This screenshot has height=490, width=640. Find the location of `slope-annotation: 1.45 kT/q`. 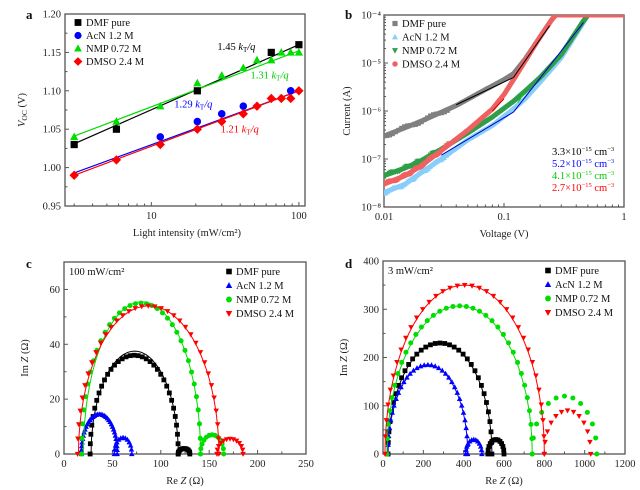

slope-annotation: 1.45 kT/q is located at coordinates (236, 48).